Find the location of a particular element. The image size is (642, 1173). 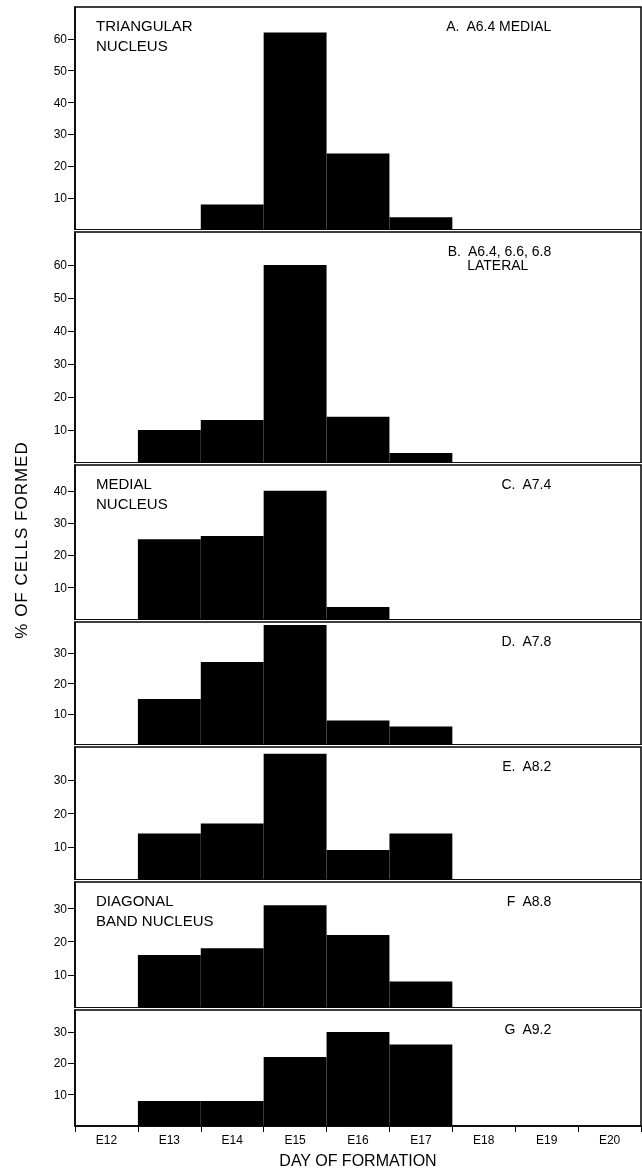

x-tick-label: E14 is located at coordinates (232, 1140).